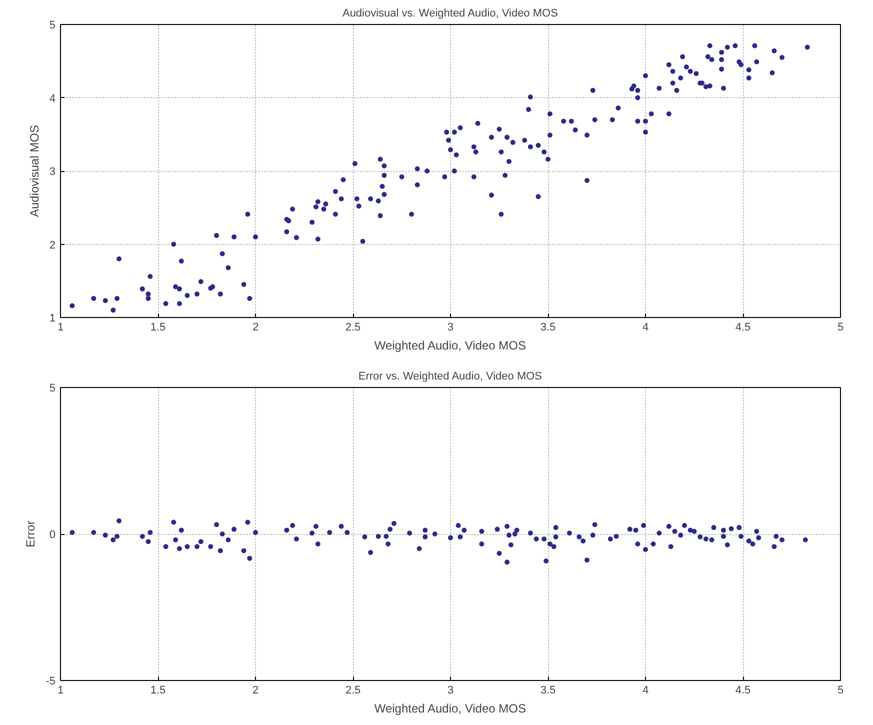  I want to click on chart-title: Error vs. Weighted Audio, Video MOS, so click(450, 376).